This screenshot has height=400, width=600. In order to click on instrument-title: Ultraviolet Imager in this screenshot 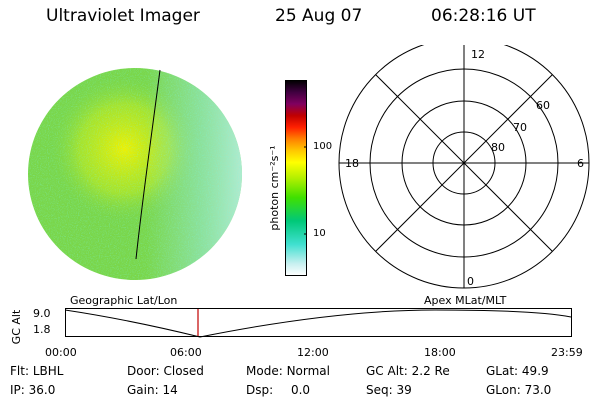, I will do `click(123, 16)`.